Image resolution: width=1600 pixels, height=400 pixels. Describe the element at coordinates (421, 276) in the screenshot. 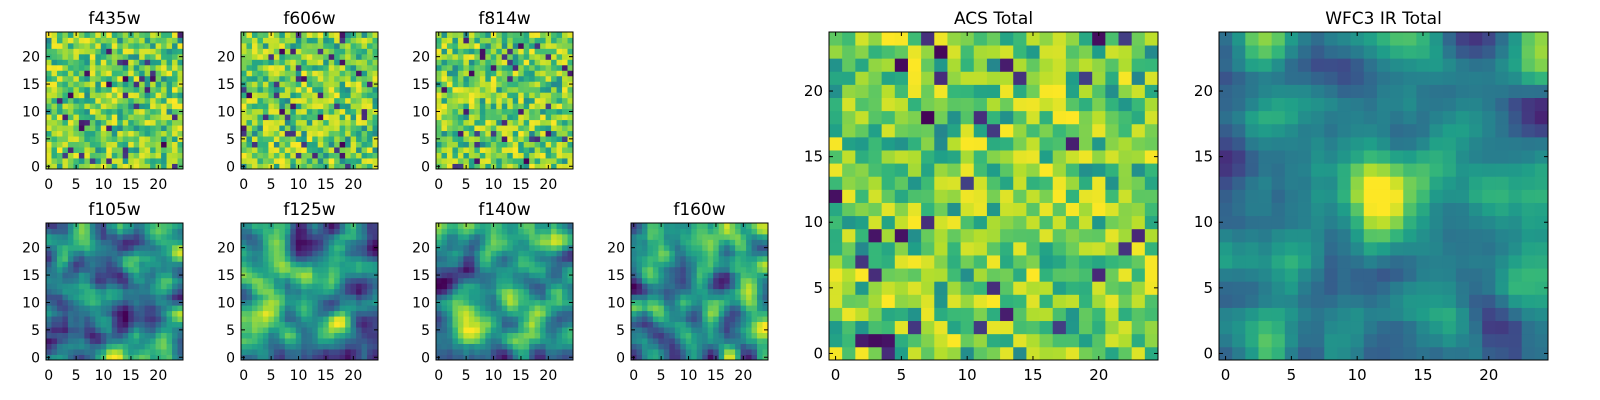

I see `y-tick-label: 15` at that location.